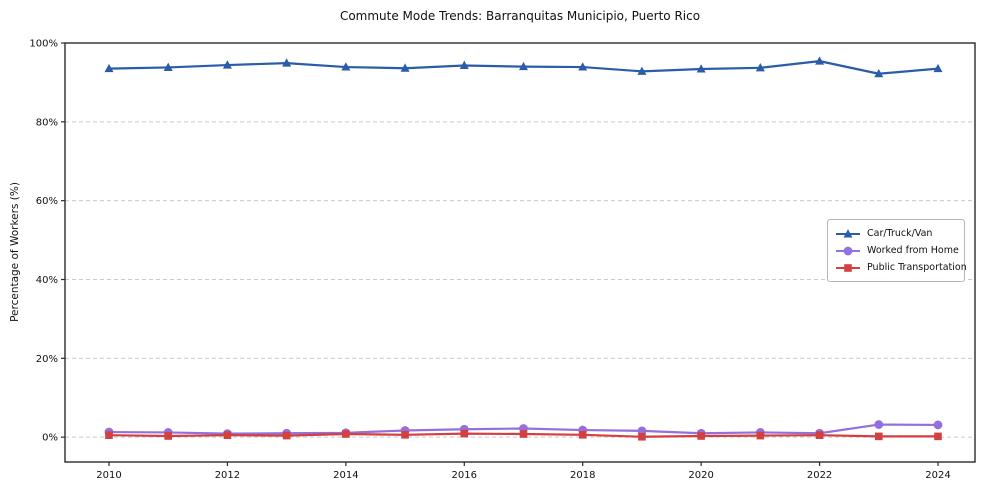 The height and width of the screenshot is (490, 989). Describe the element at coordinates (913, 250) in the screenshot. I see `legend-label: Worked from Home` at that location.